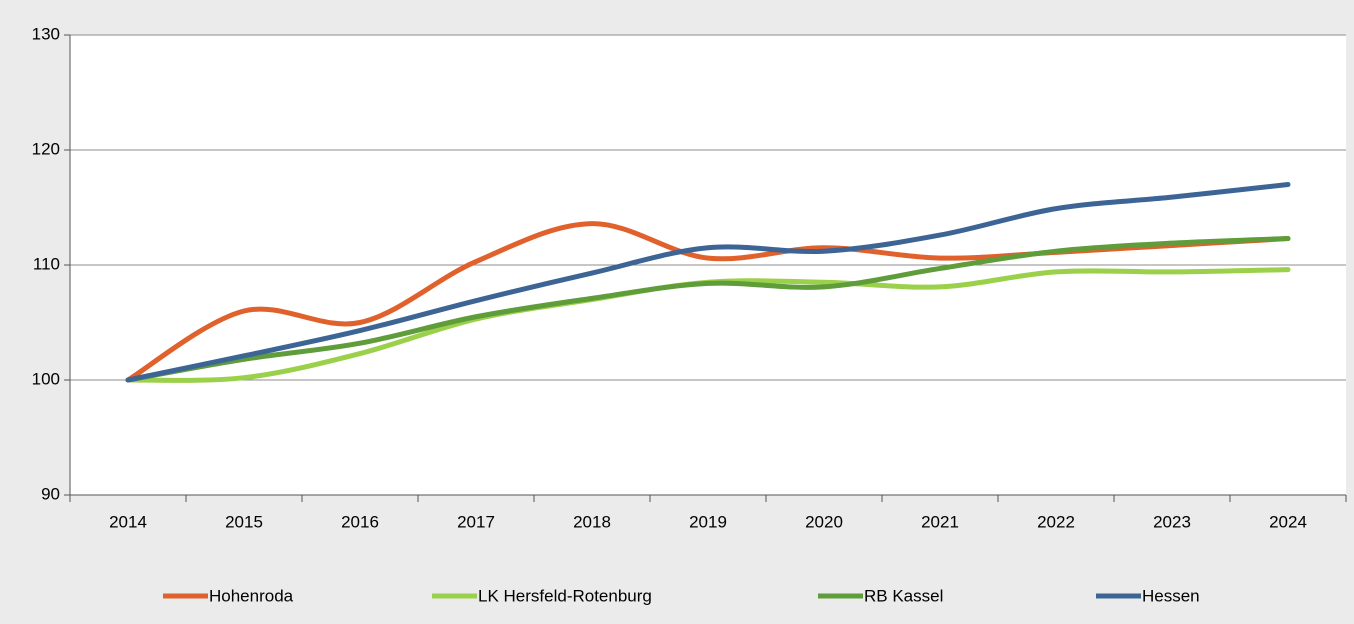 Image resolution: width=1354 pixels, height=624 pixels. I want to click on x-tick-label: 2023, so click(1172, 521).